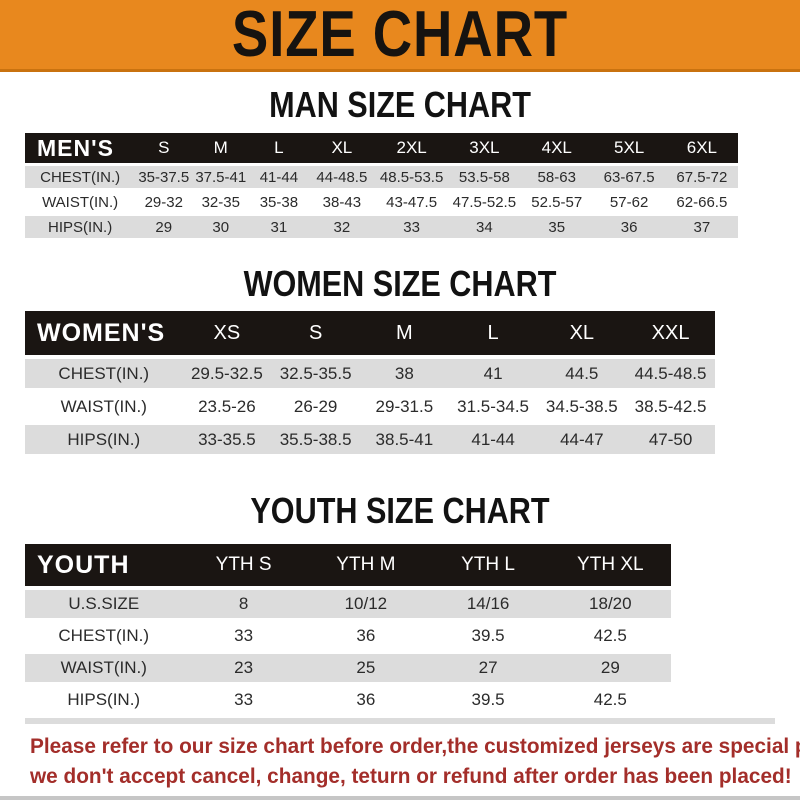  What do you see at coordinates (702, 227) in the screenshot?
I see `size-value-cell: 37` at bounding box center [702, 227].